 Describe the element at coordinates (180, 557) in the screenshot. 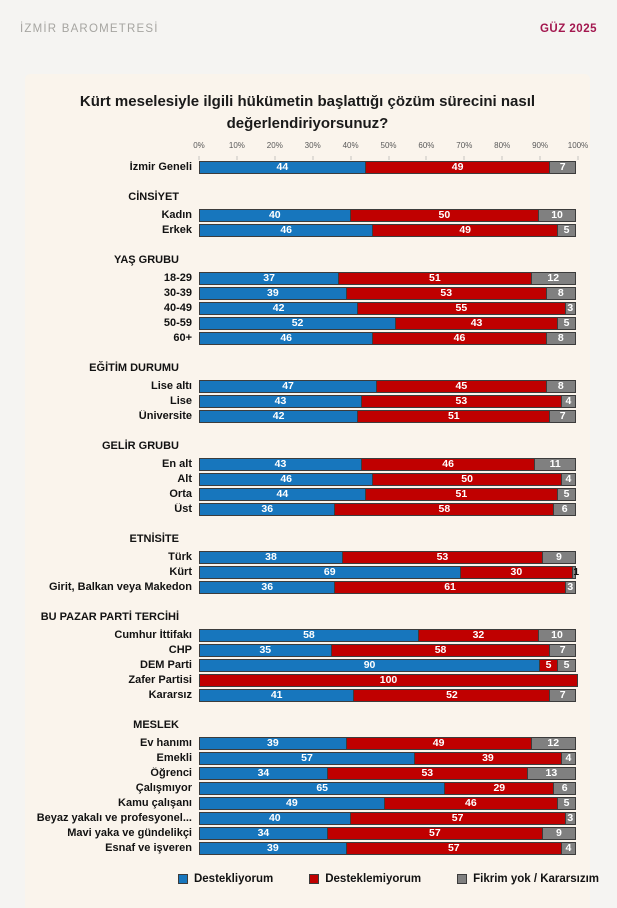

I see `row-label: Türk` at that location.